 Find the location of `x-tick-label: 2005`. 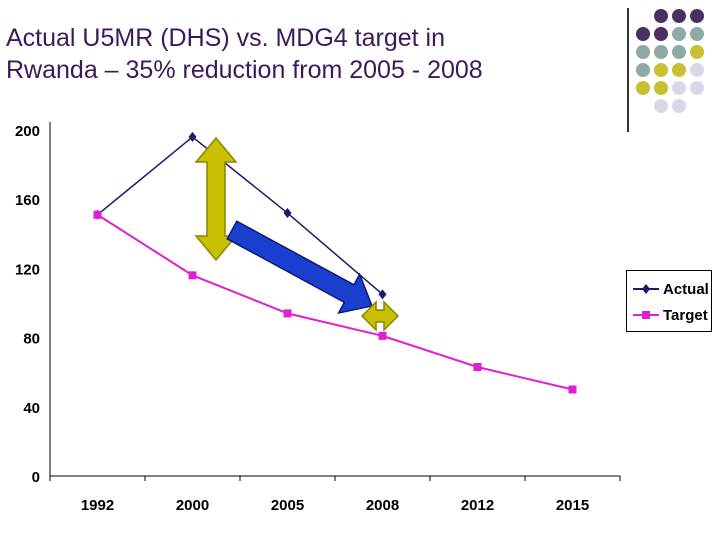

x-tick-label: 2005 is located at coordinates (287, 505).